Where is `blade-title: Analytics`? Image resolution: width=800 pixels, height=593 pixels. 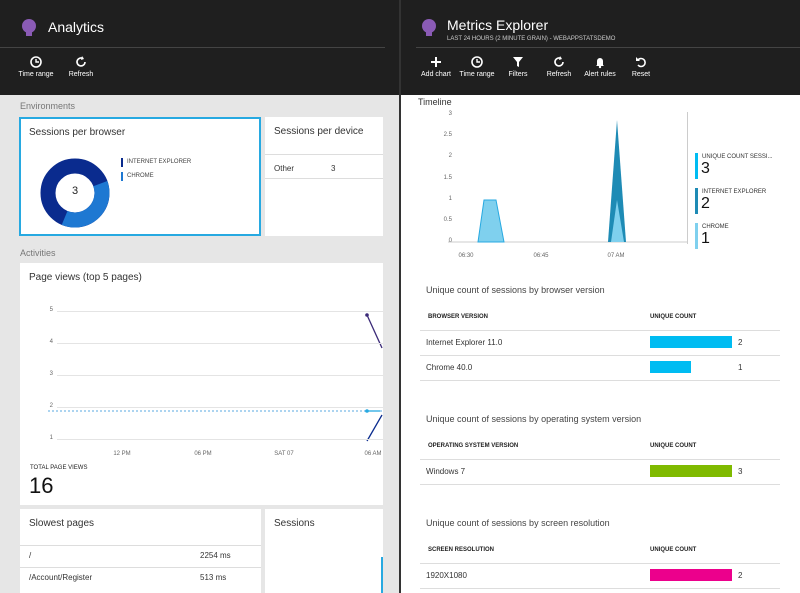 blade-title: Analytics is located at coordinates (76, 27).